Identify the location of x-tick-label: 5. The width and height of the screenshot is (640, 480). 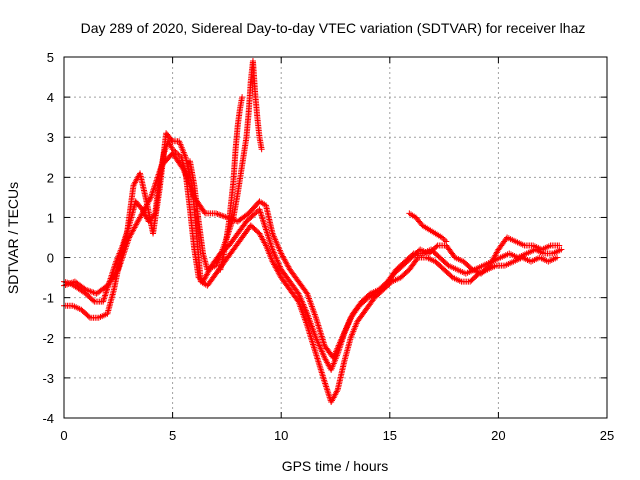
(172, 435).